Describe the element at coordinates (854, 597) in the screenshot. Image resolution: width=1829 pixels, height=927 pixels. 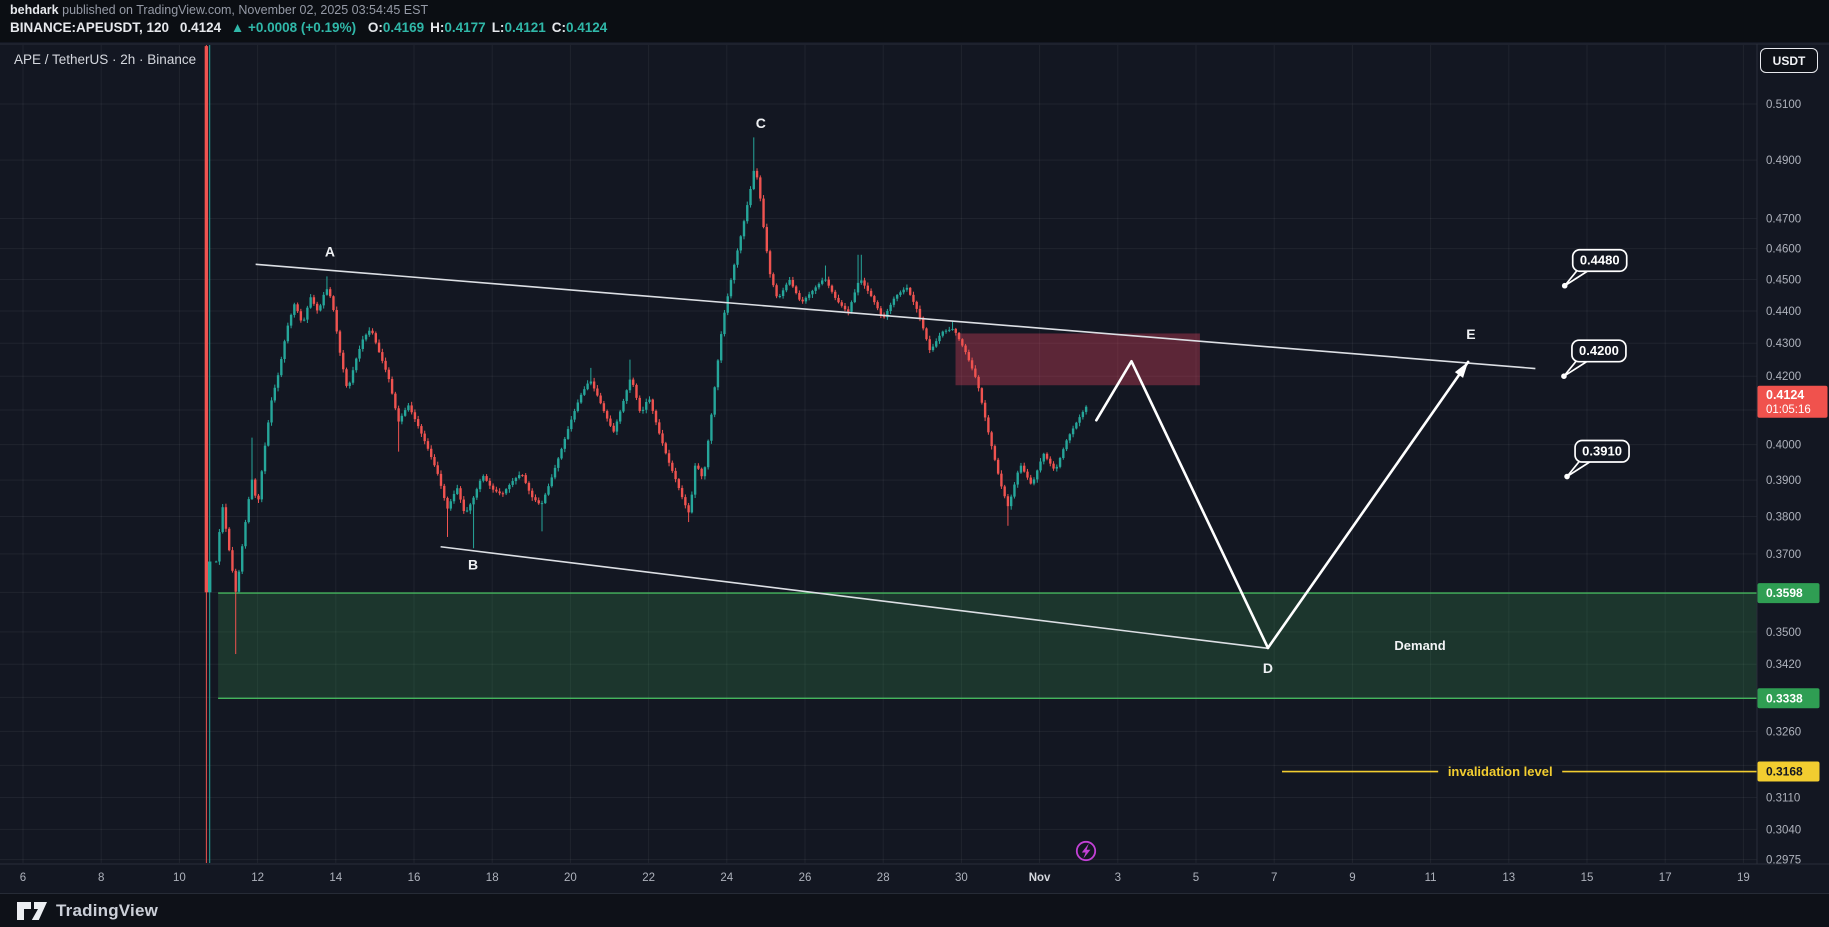
I see `trendline-lower` at that location.